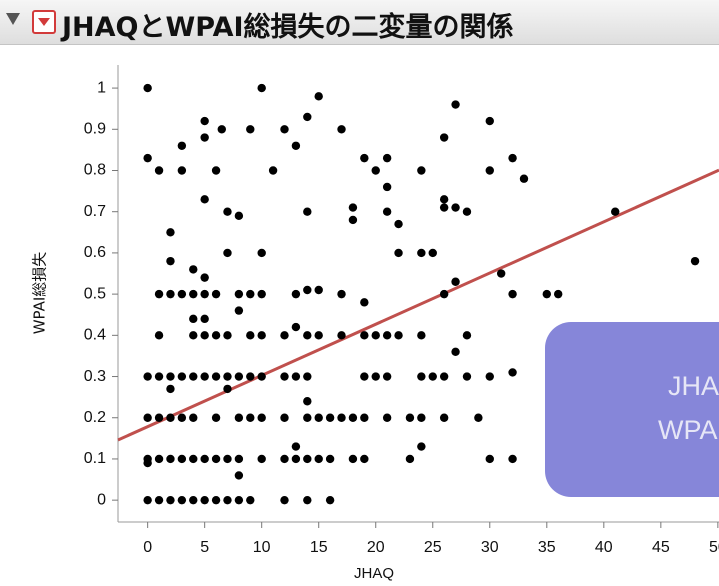 Image resolution: width=719 pixels, height=586 pixels. Describe the element at coordinates (604, 547) in the screenshot. I see `x-tick-label: 40` at that location.